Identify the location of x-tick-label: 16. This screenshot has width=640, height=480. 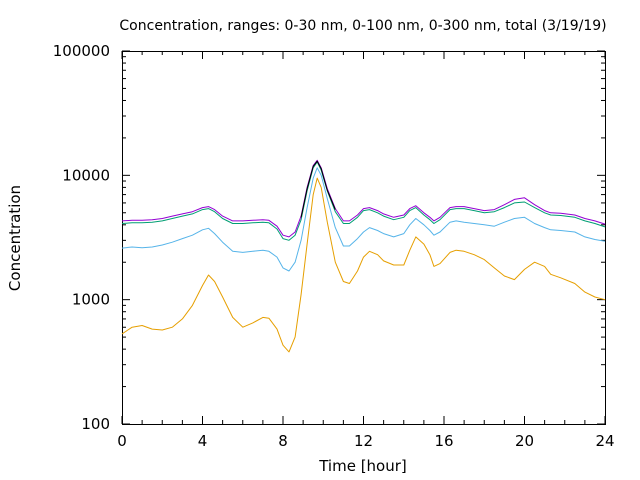
(443, 441).